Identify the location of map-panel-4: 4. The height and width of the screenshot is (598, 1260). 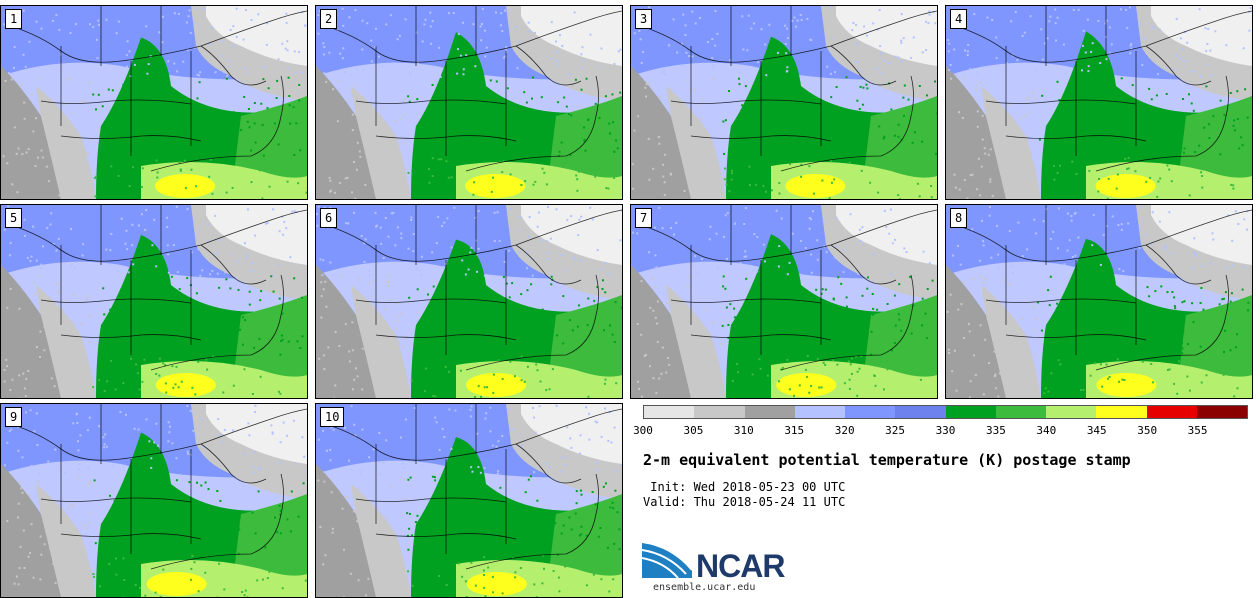
(1099, 102).